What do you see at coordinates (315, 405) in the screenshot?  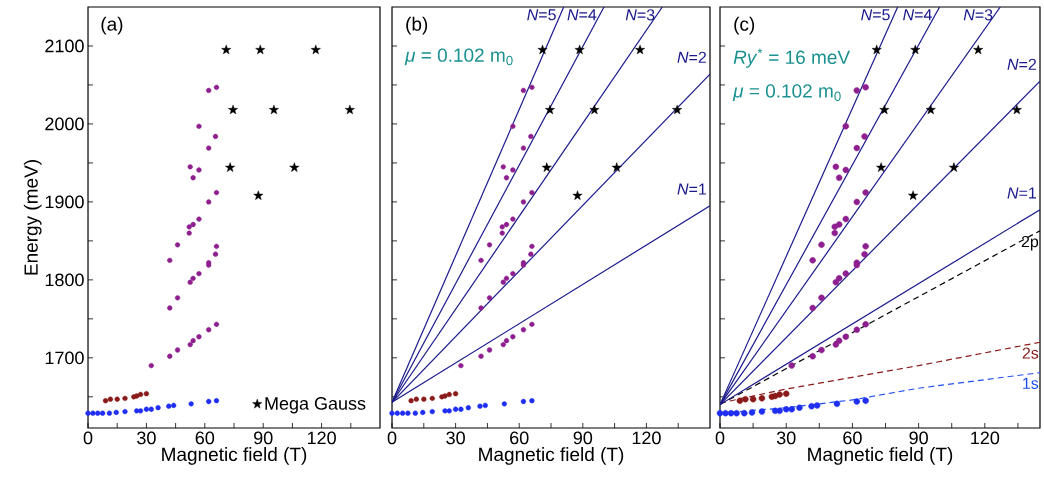 I see `legend-label: Mega Gauss` at bounding box center [315, 405].